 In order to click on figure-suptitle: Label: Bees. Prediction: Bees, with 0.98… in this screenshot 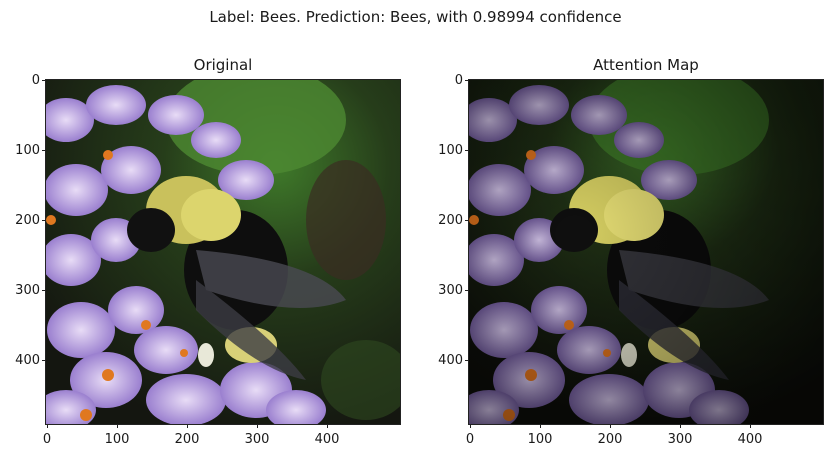, I will do `click(415, 17)`.